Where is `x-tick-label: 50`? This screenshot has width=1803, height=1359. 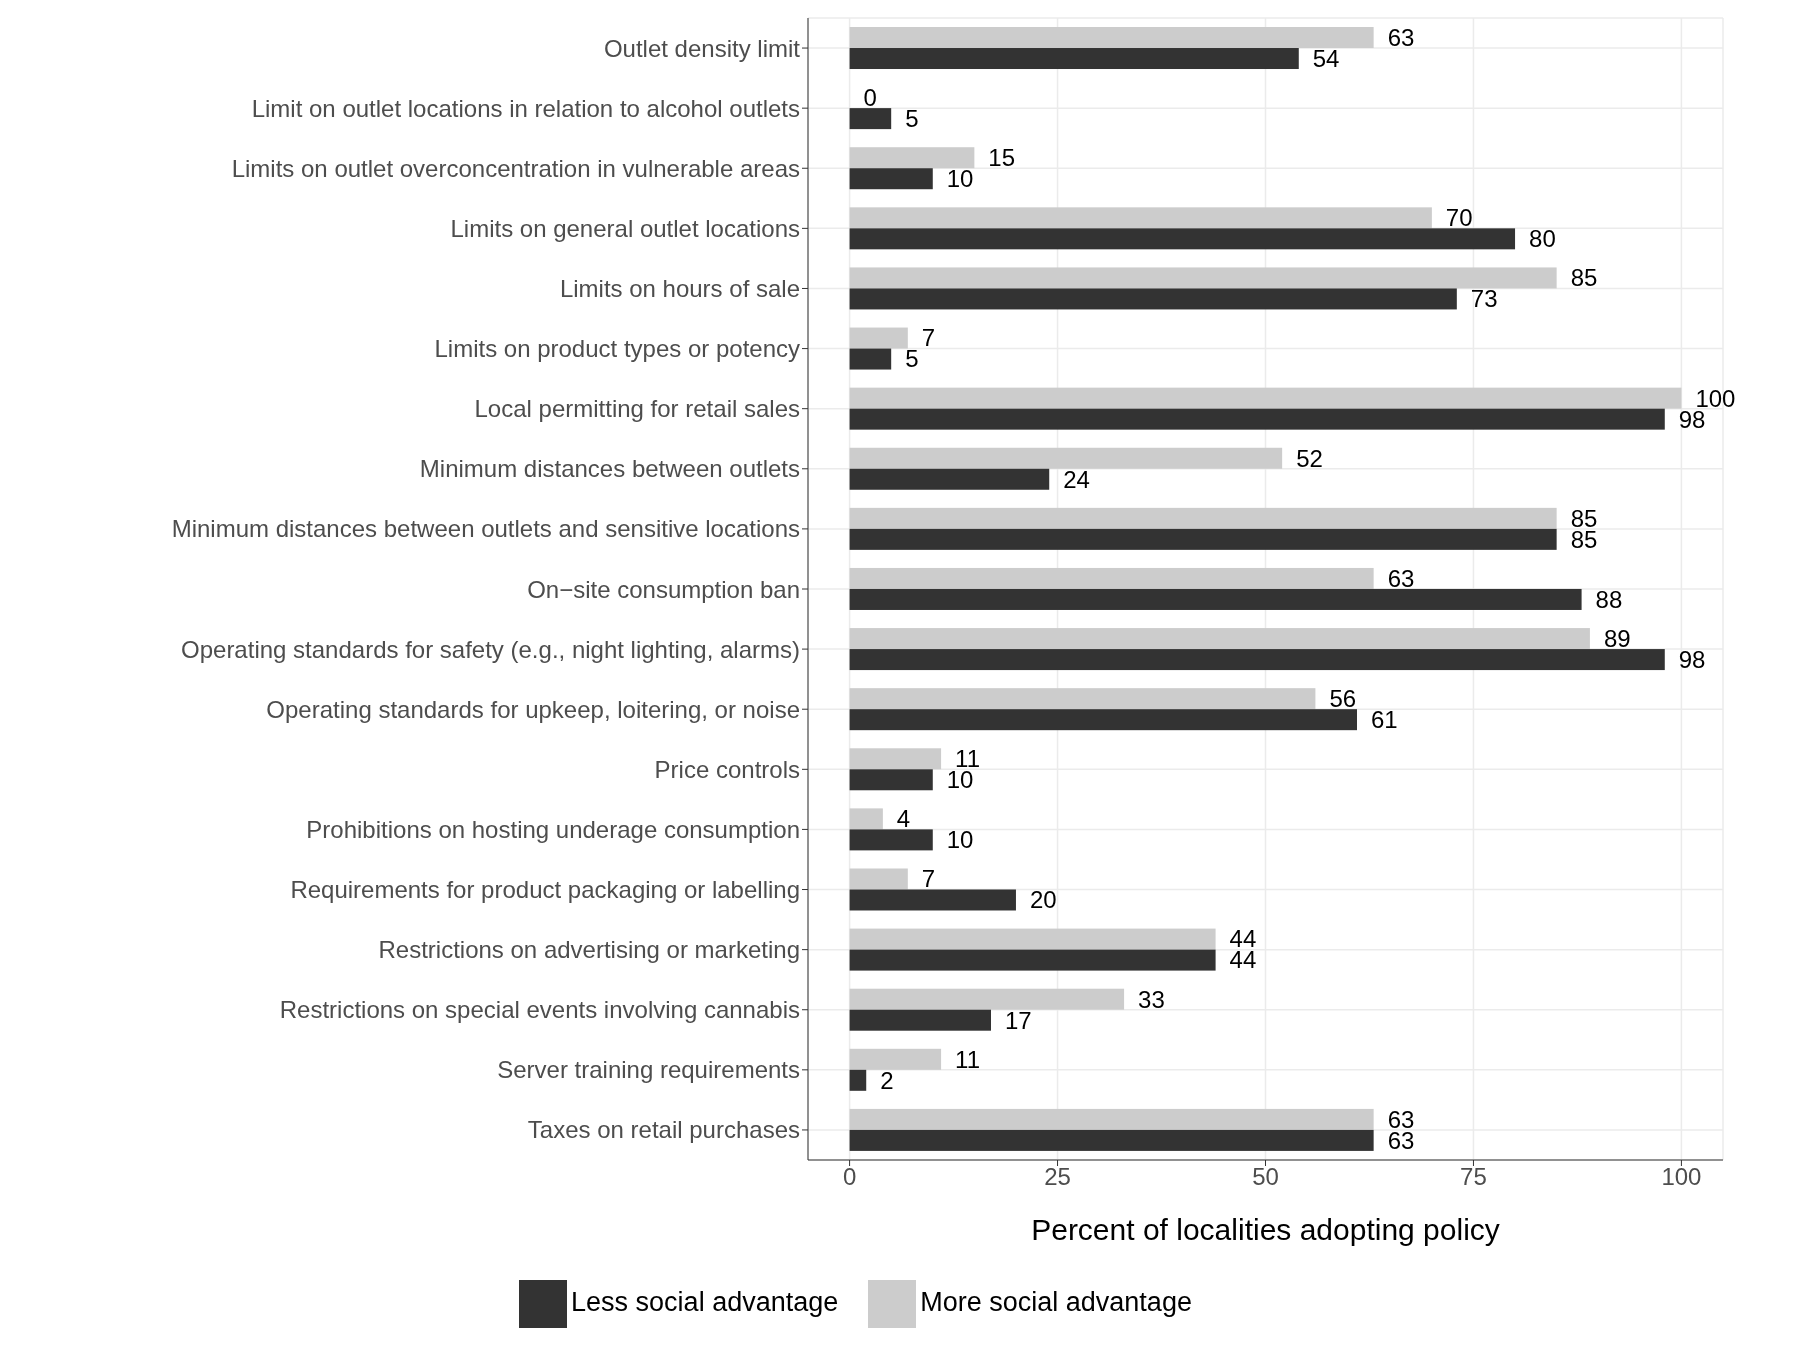
x-tick-label: 50 is located at coordinates (1265, 1177).